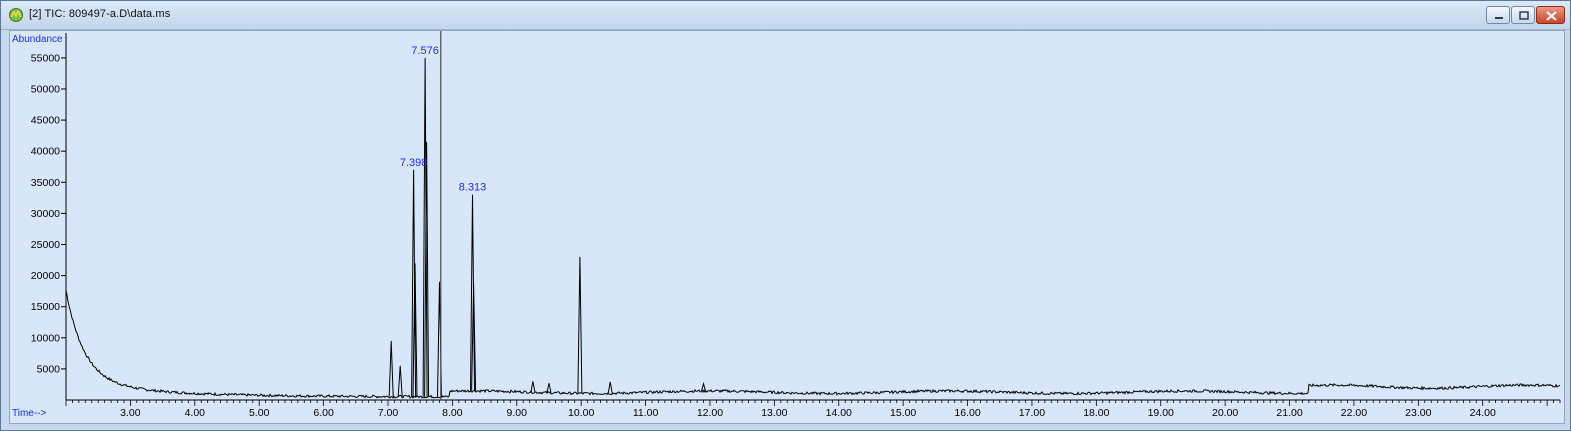  What do you see at coordinates (45, 307) in the screenshot?
I see `y-tick-label: 15000` at bounding box center [45, 307].